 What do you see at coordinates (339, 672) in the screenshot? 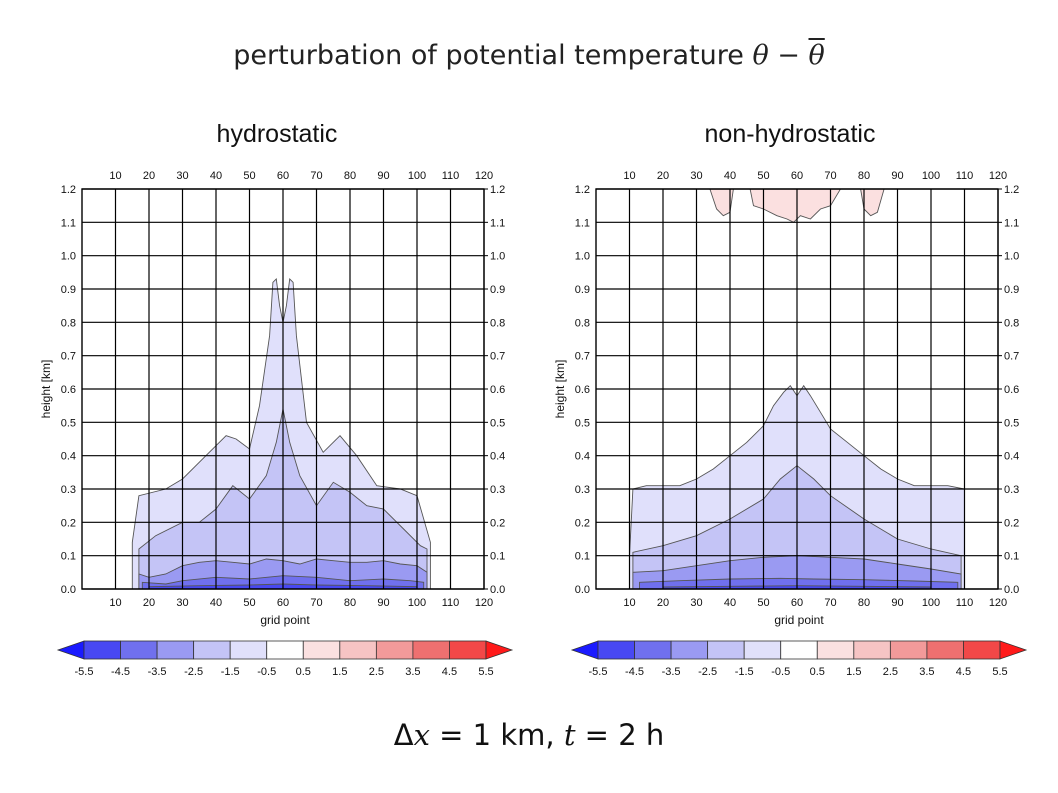
I see `colorbar-label: 1.5` at bounding box center [339, 672].